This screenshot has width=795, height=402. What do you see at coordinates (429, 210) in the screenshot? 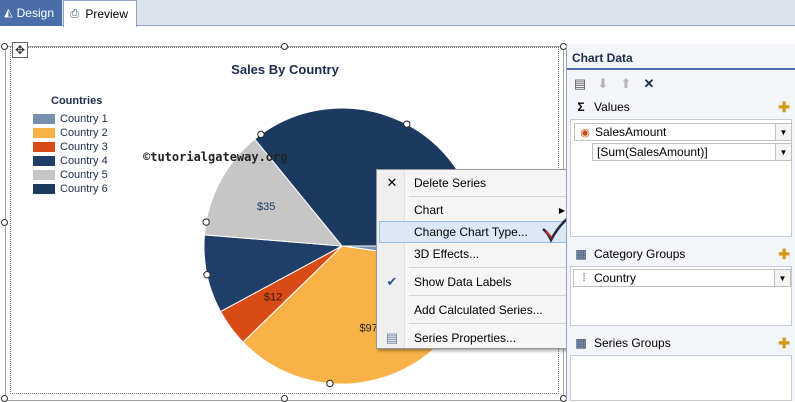
I see `menu-item-label: Chart` at bounding box center [429, 210].